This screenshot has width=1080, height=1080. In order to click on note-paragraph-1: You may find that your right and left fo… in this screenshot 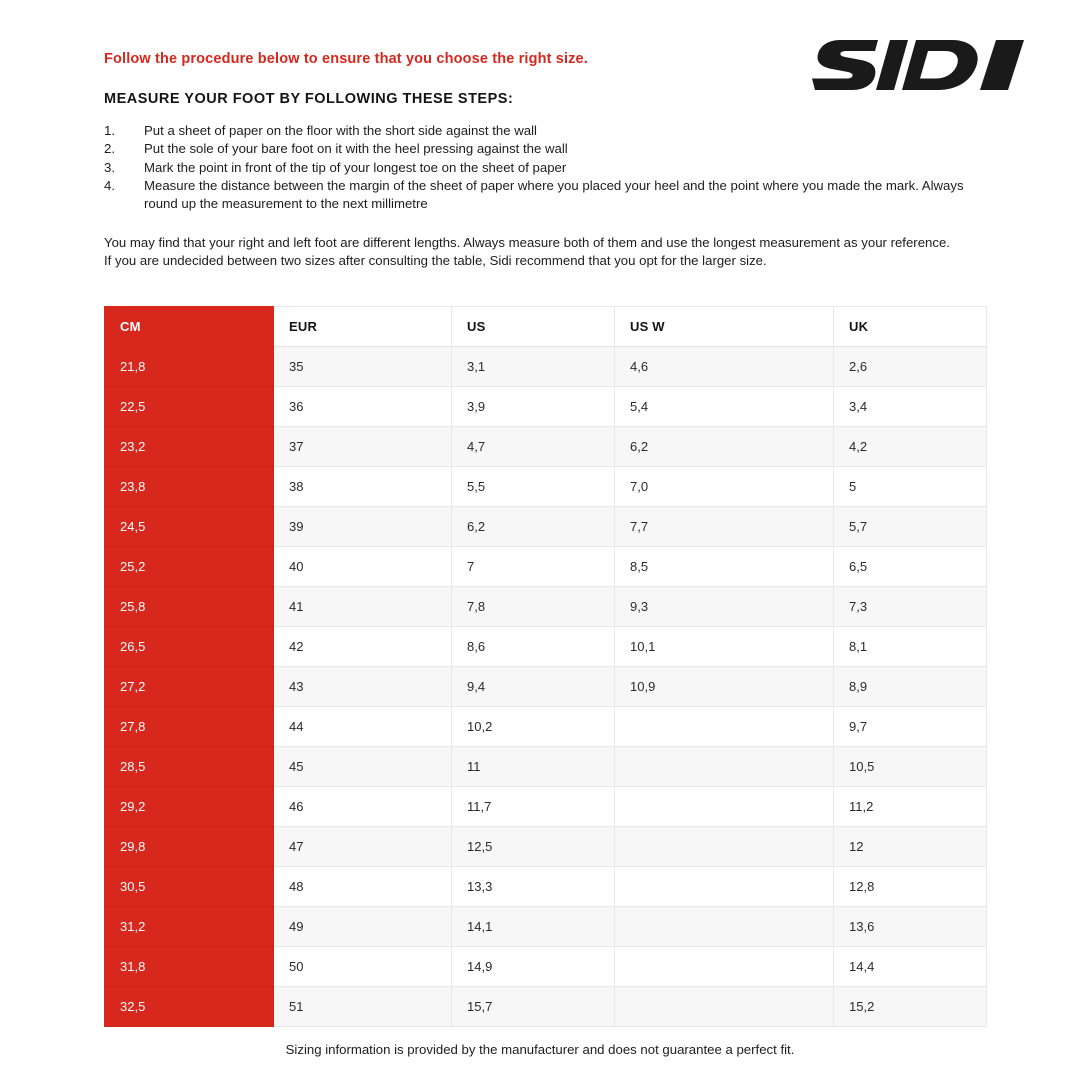, I will do `click(527, 242)`.